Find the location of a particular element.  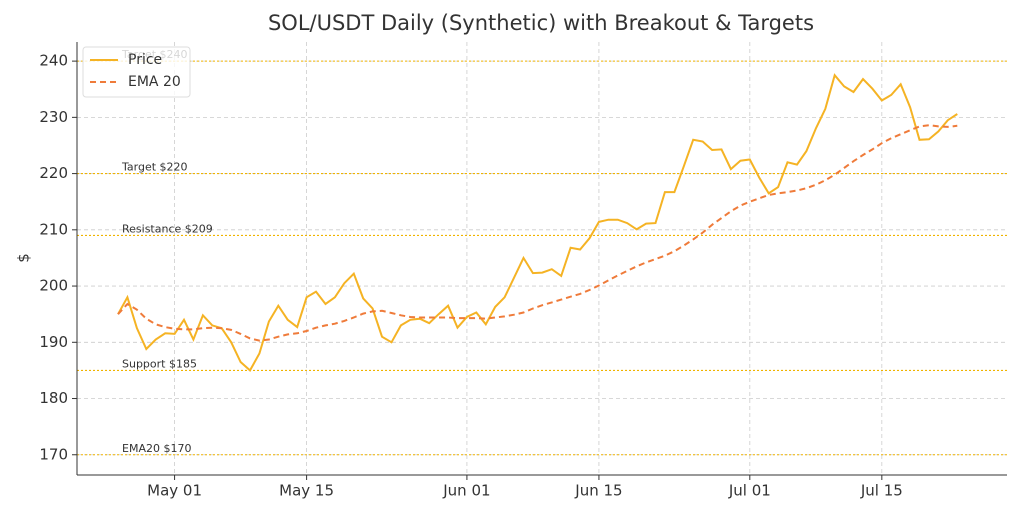

x-tick-label: May 15 is located at coordinates (306, 491).